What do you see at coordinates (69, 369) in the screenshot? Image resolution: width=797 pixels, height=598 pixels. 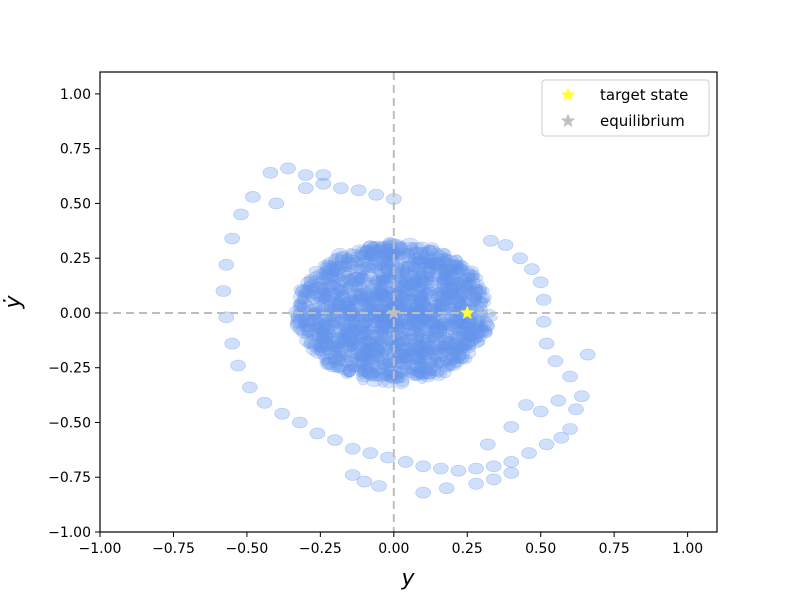 I see `y-tick-label: −0.25` at bounding box center [69, 369].